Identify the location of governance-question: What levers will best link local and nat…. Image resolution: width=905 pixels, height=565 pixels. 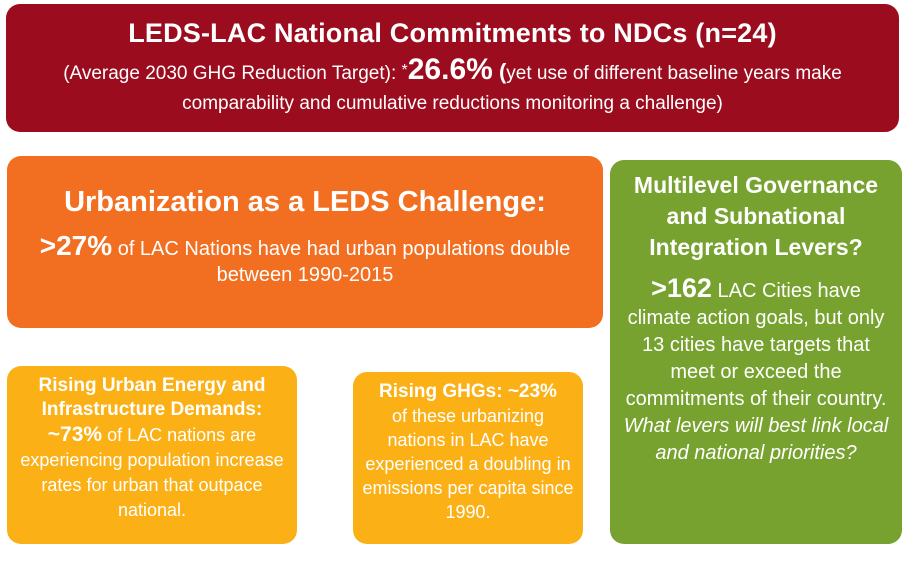
(756, 439).